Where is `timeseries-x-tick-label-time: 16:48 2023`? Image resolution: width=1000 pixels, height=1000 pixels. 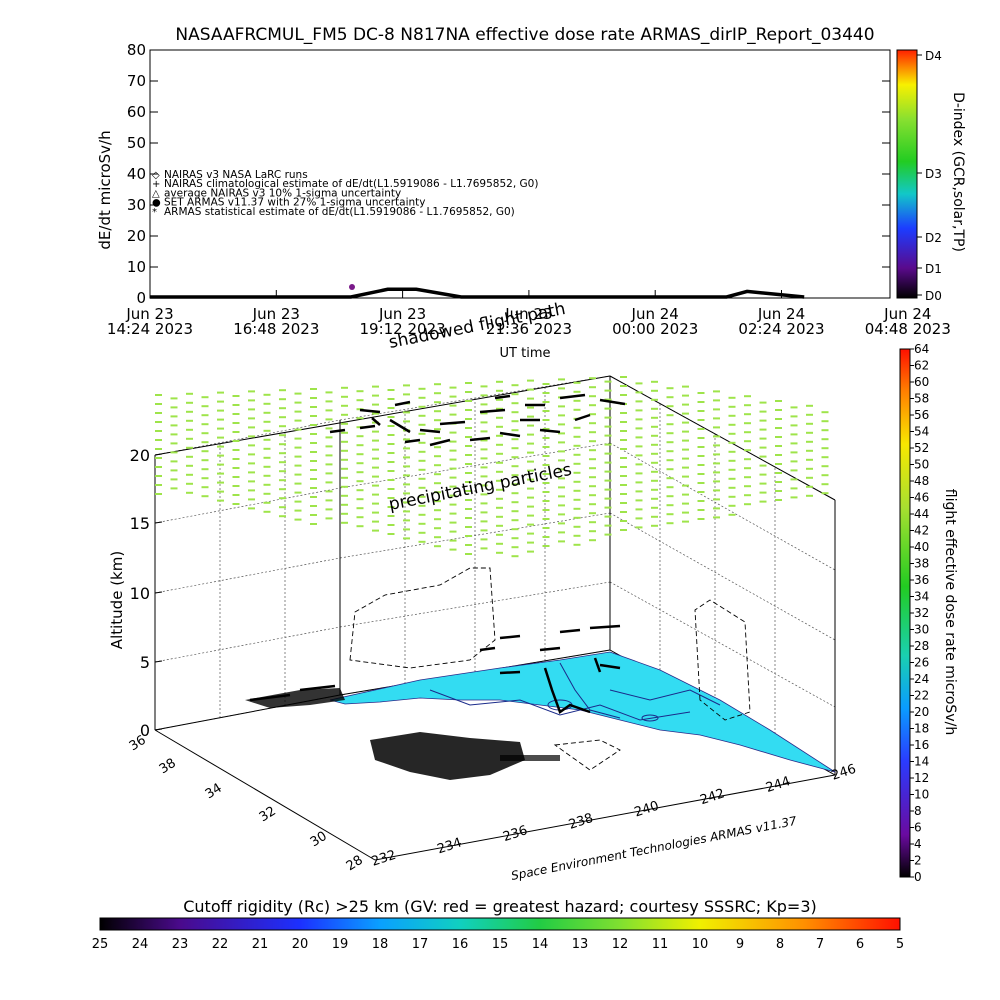
timeseries-x-tick-label-time: 16:48 2023 is located at coordinates (276, 329).